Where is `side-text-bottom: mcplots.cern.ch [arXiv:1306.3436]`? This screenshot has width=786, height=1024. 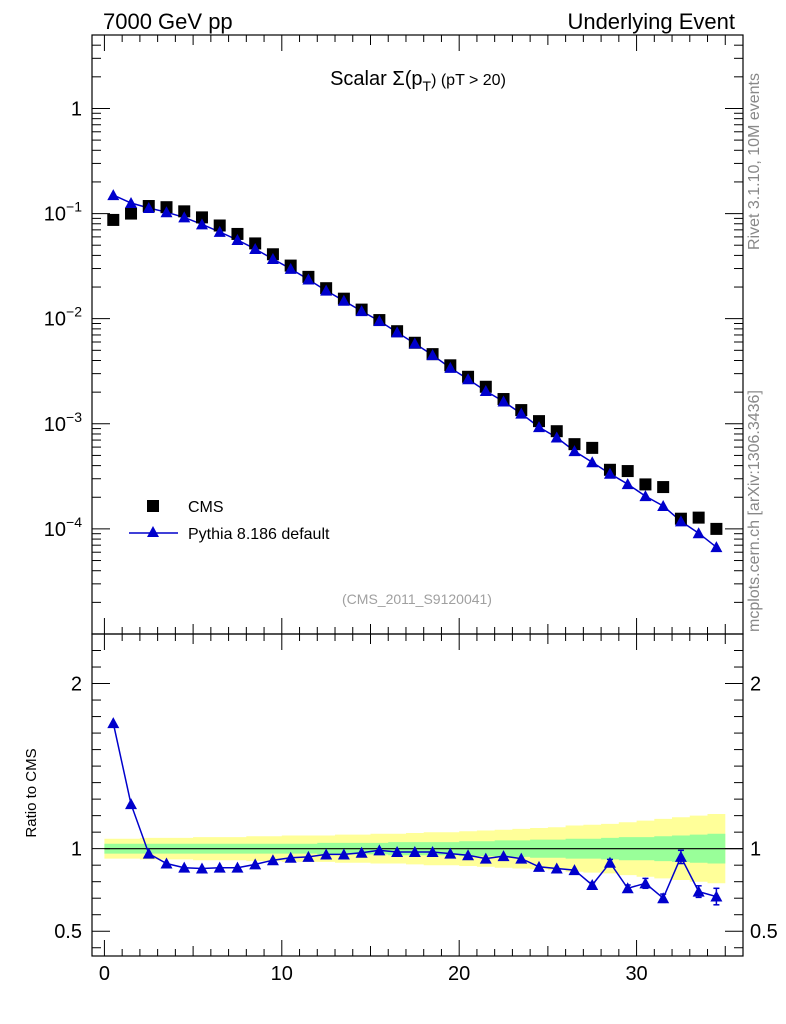
side-text-bottom: mcplots.cern.ch [arXiv:1306.3436] is located at coordinates (754, 511).